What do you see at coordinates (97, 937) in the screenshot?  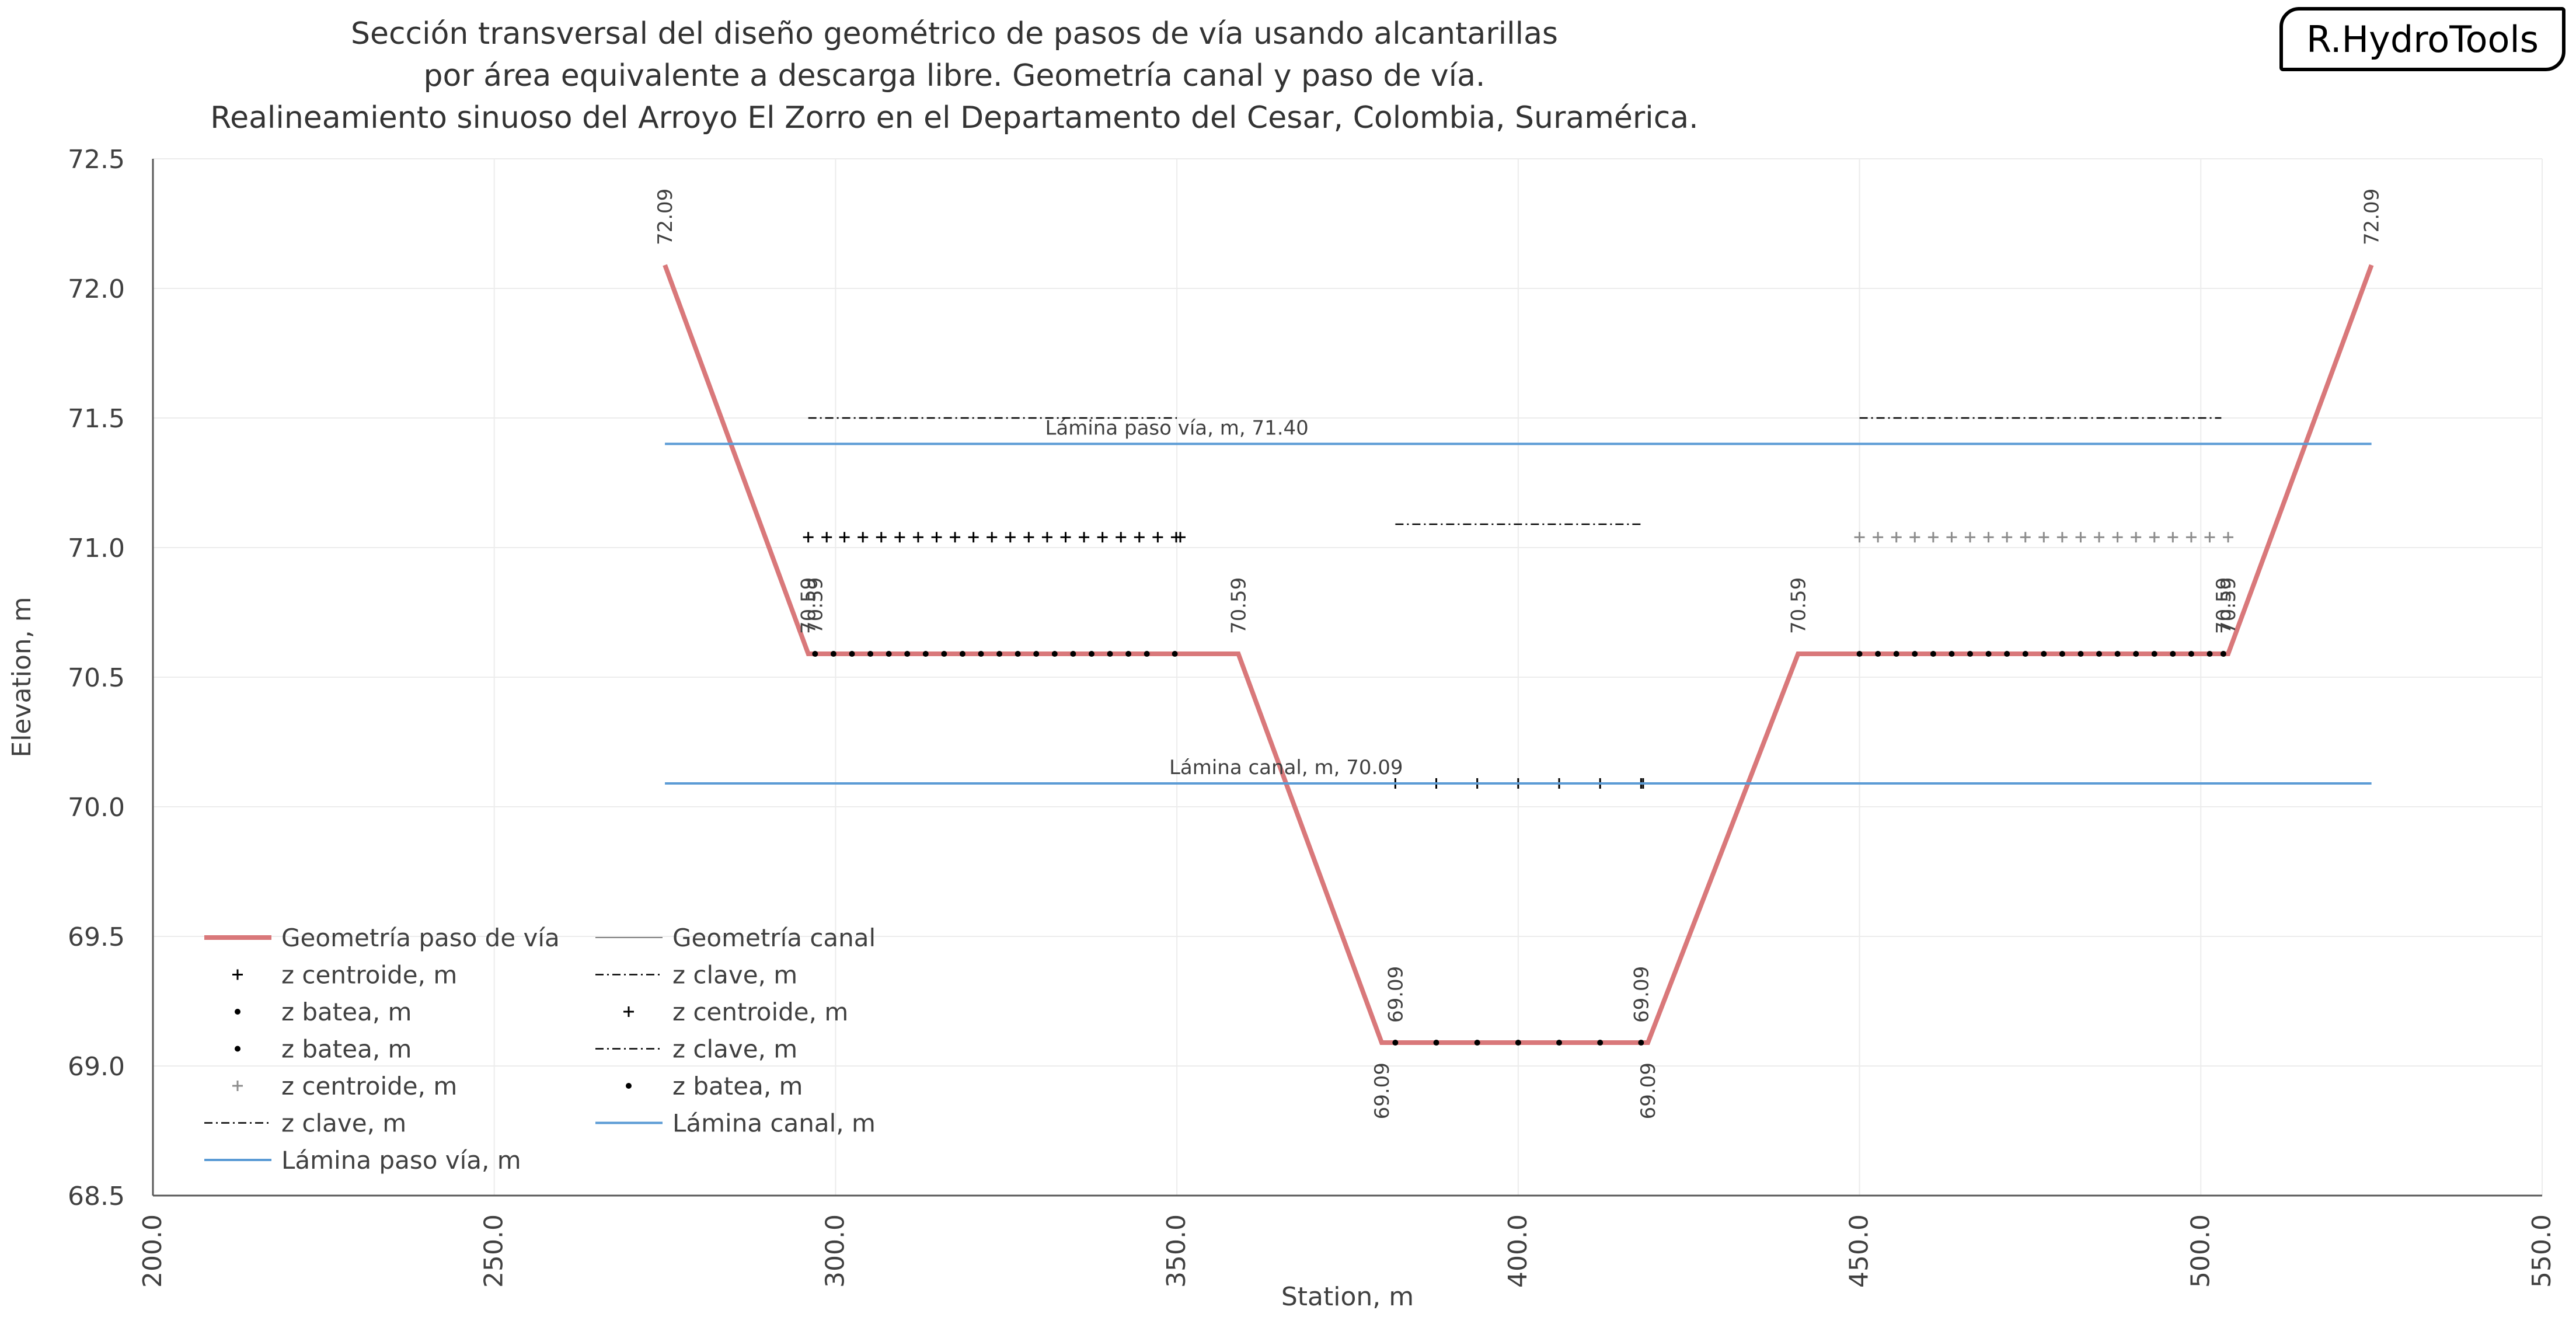 I see `y-tick-label: 69.5` at bounding box center [97, 937].